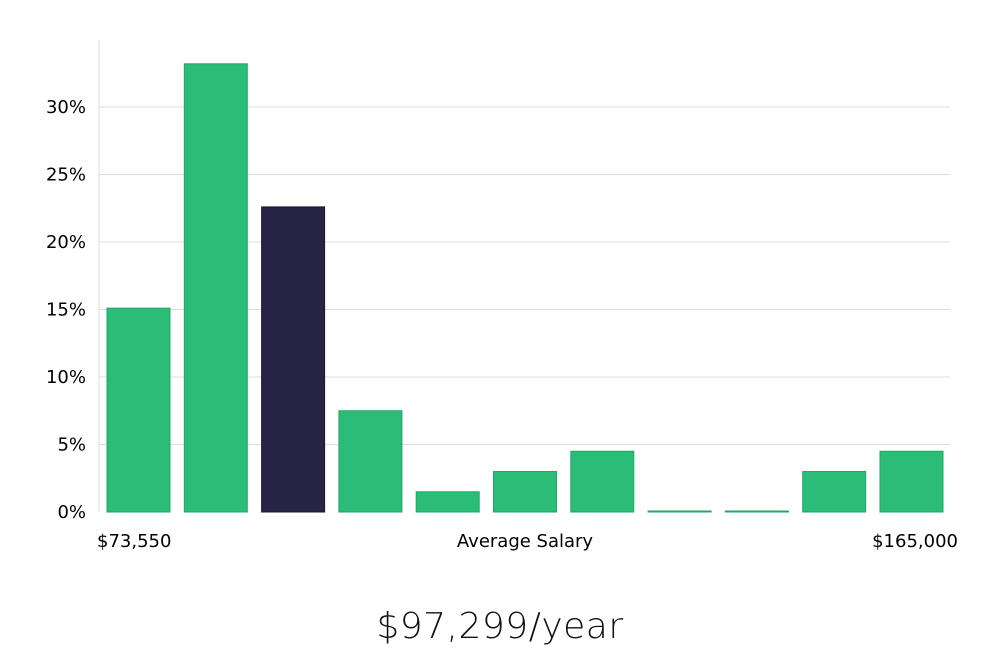 This screenshot has height=660, width=1000. Describe the element at coordinates (71, 512) in the screenshot. I see `y-tick-label: 0%` at that location.